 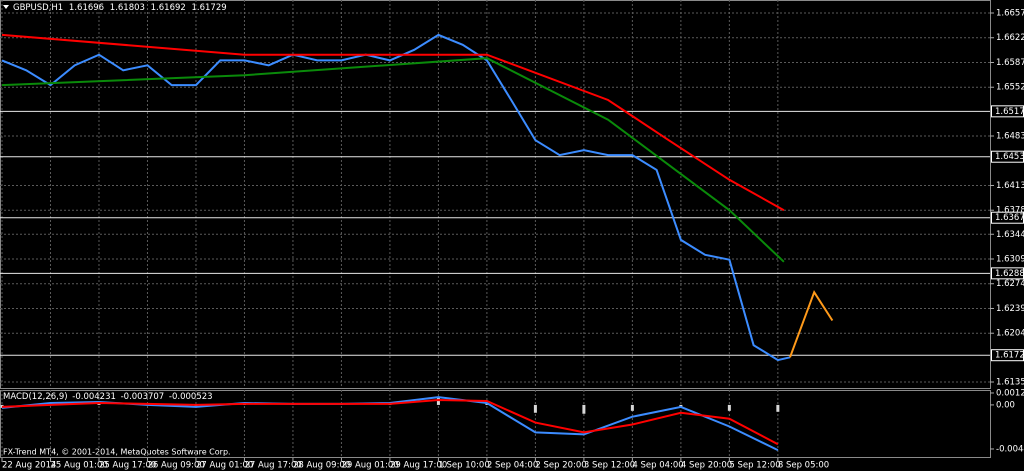 What do you see at coordinates (1005, 405) in the screenshot?
I see `y-tick-label: 0.00` at bounding box center [1005, 405].